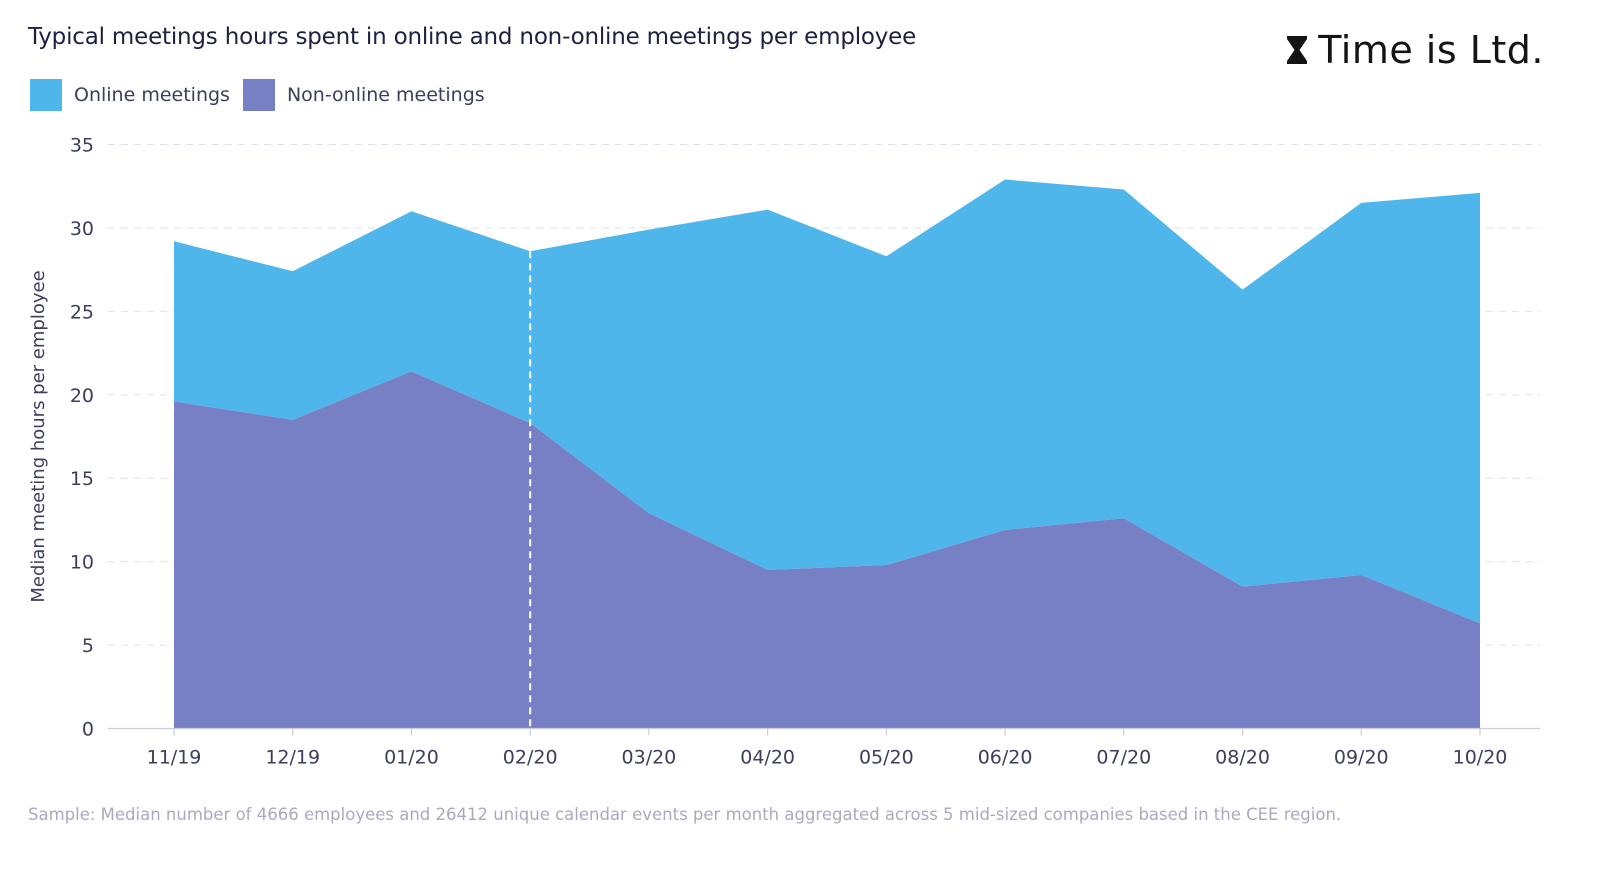  Describe the element at coordinates (649, 758) in the screenshot. I see `x-tick-label-4: 03/20` at that location.